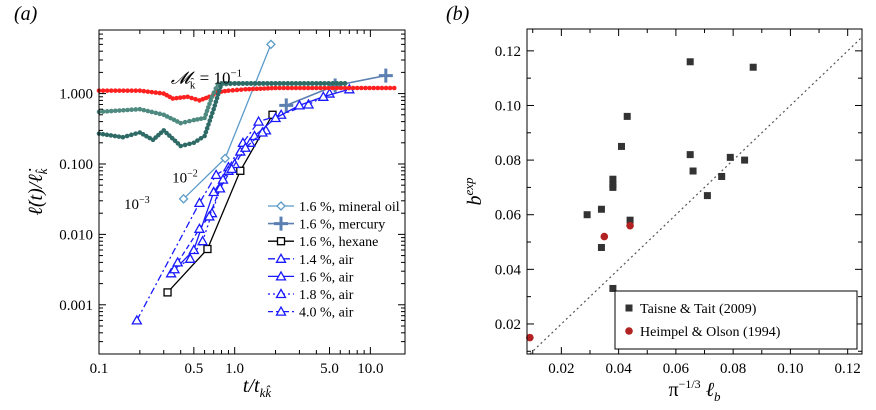 The width and height of the screenshot is (876, 410). What do you see at coordinates (26, 14) in the screenshot?
I see `panel-label-a: (a)` at bounding box center [26, 14].